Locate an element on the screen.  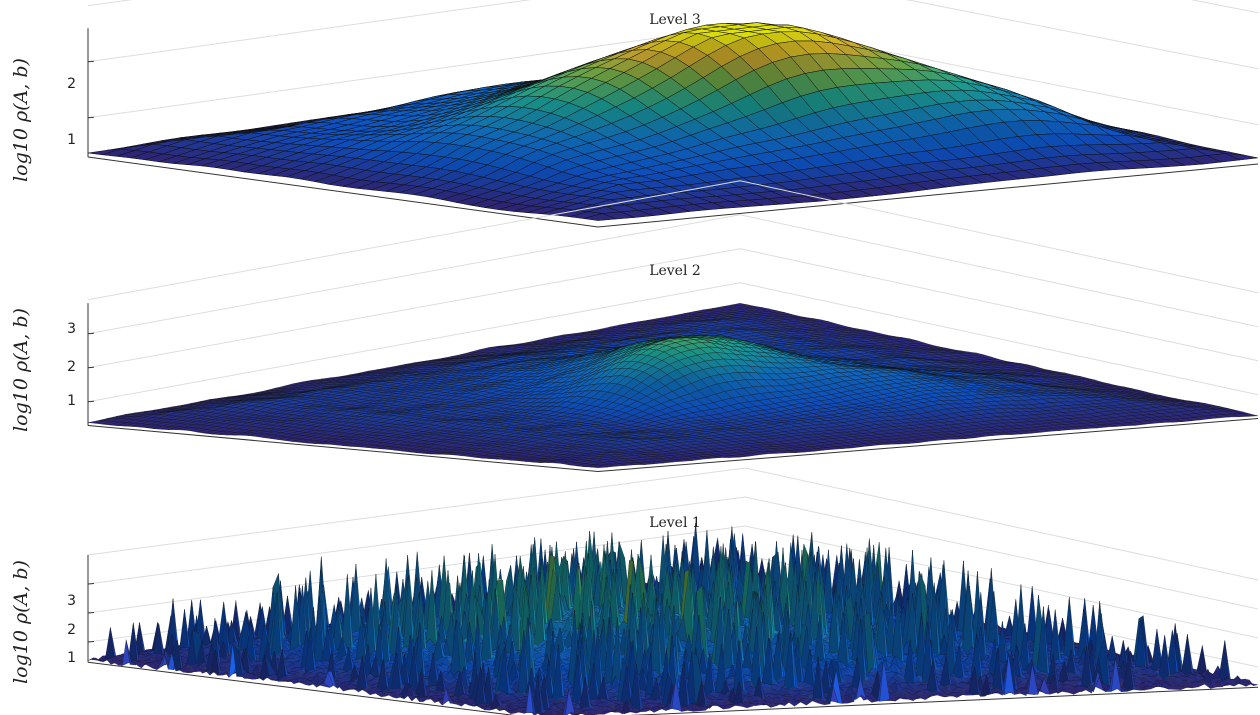
ylabel-level-3: log10 ρ(A, b) is located at coordinates (21, 120).